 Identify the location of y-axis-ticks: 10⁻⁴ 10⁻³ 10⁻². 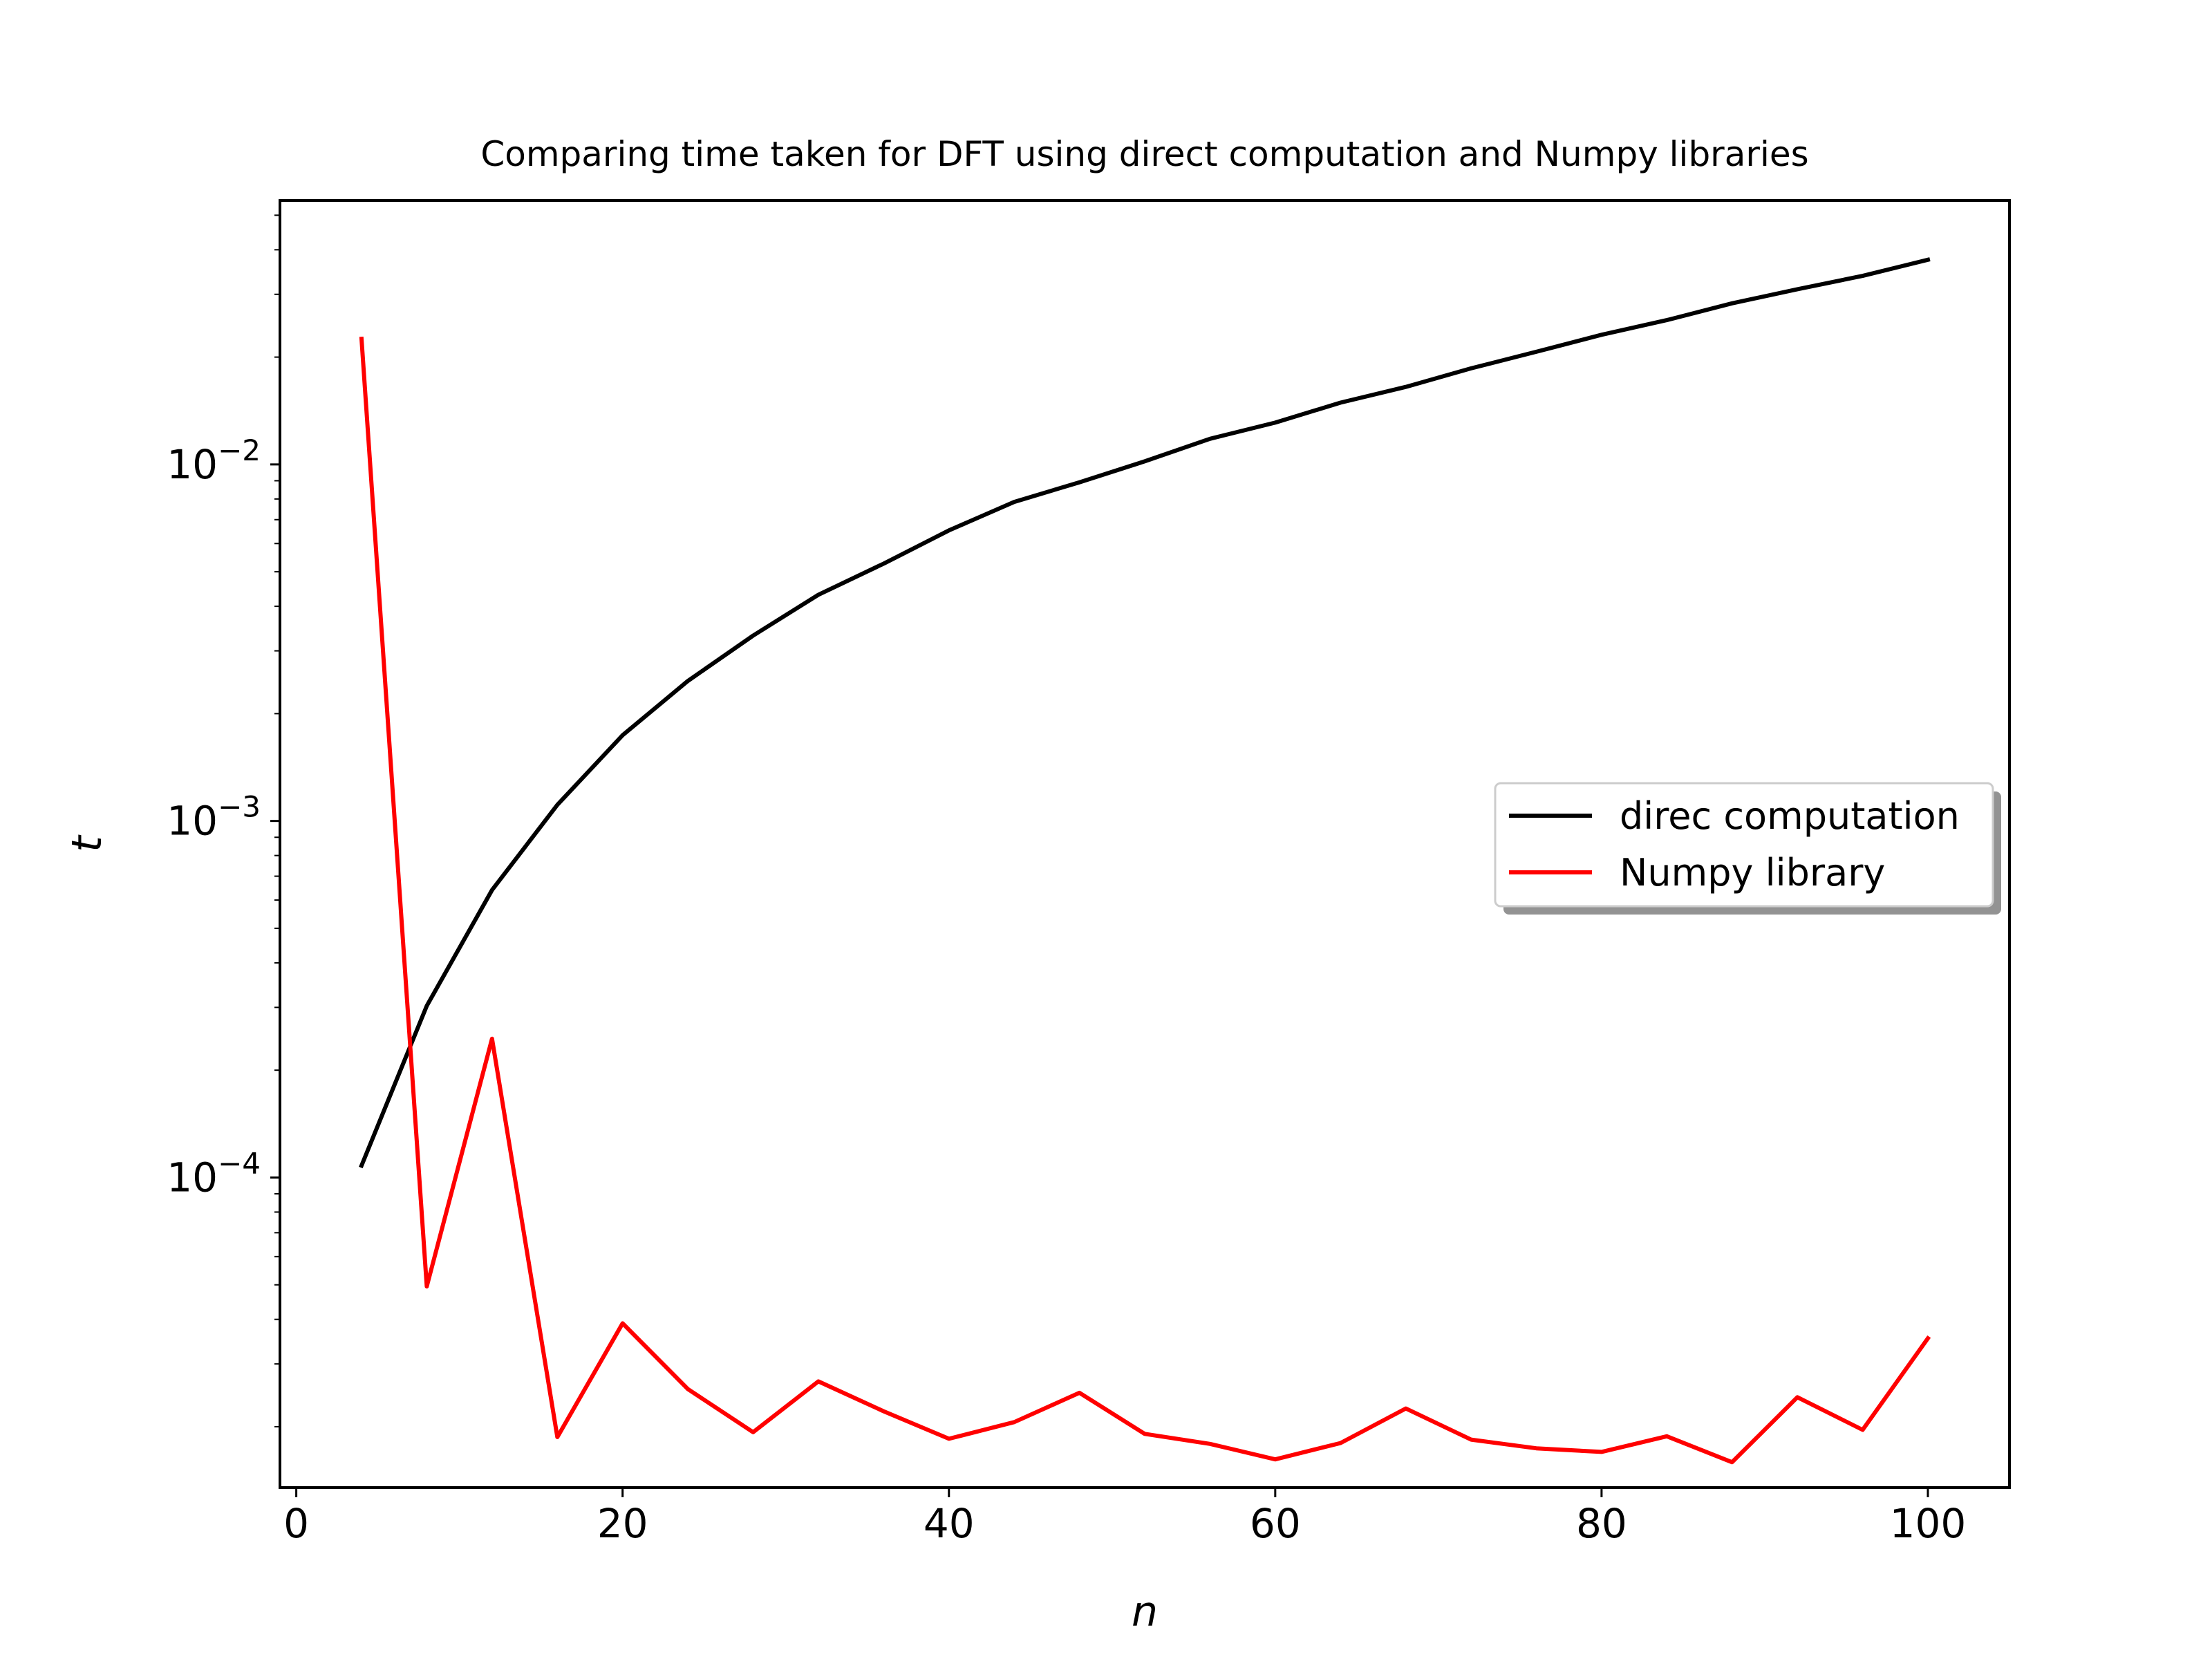
(223, 817).